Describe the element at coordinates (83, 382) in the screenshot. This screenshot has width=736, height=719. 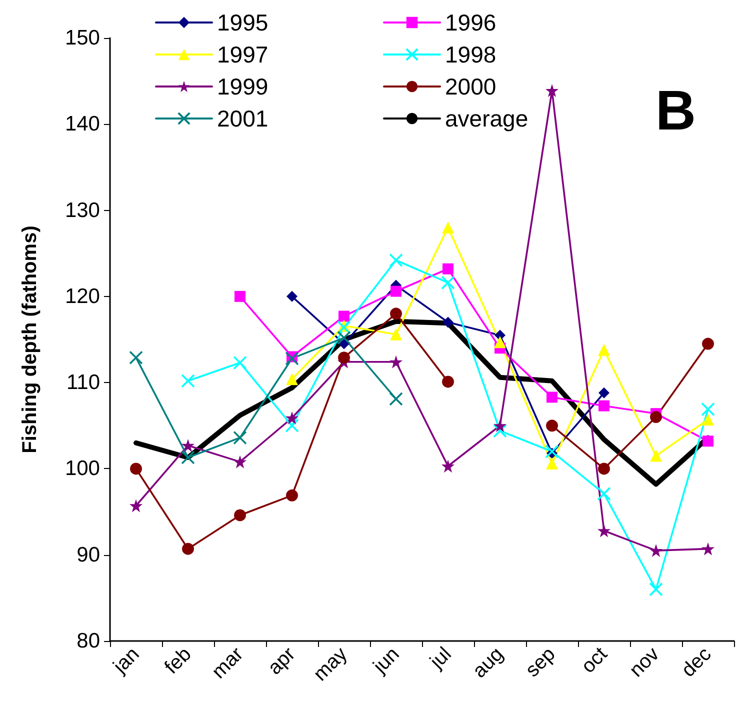
I see `y-tick-label: 110` at that location.